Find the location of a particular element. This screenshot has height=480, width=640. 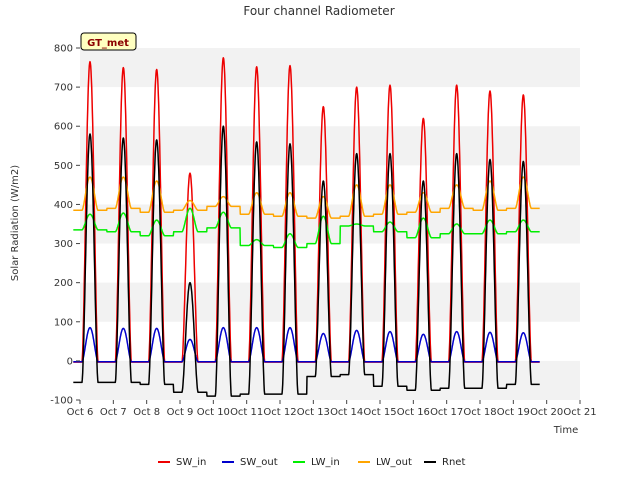

y-axis-title: Solar Radiation (W/m2) is located at coordinates (15, 223).